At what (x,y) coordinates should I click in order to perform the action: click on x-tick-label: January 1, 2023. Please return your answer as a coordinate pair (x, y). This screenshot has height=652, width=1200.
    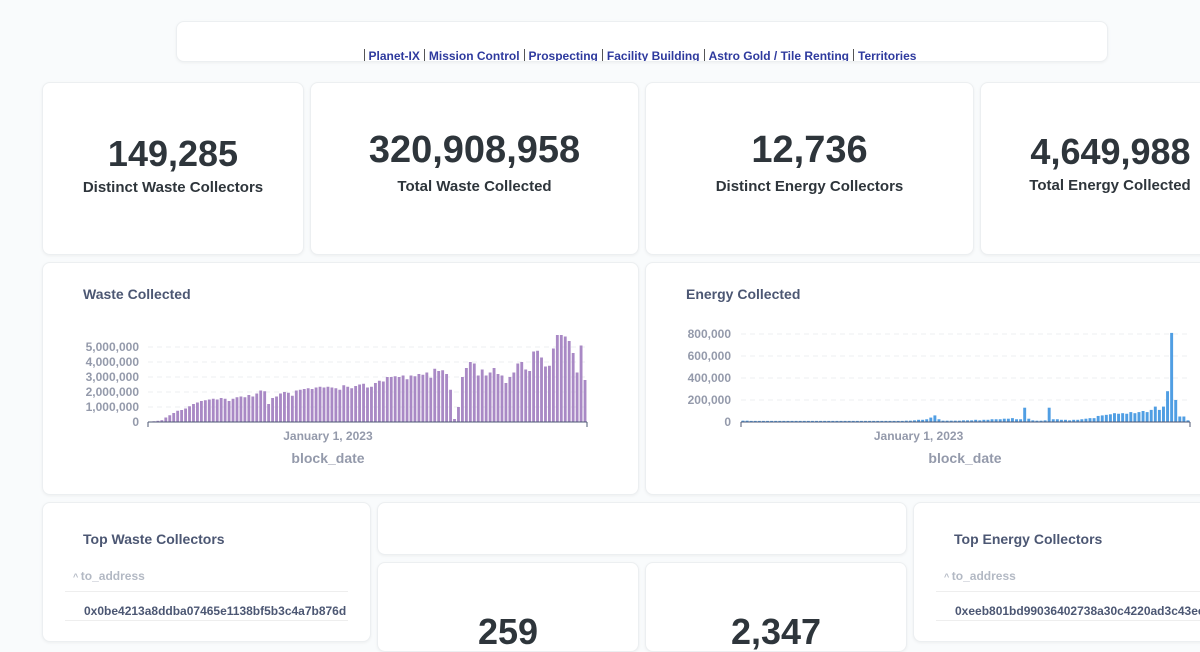
    Looking at the image, I should click on (919, 436).